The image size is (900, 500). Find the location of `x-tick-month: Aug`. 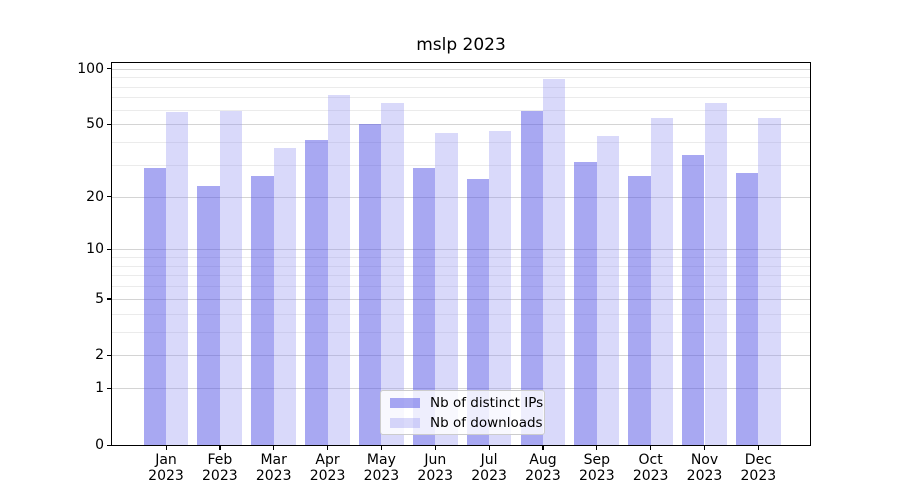

x-tick-month: Aug is located at coordinates (543, 460).